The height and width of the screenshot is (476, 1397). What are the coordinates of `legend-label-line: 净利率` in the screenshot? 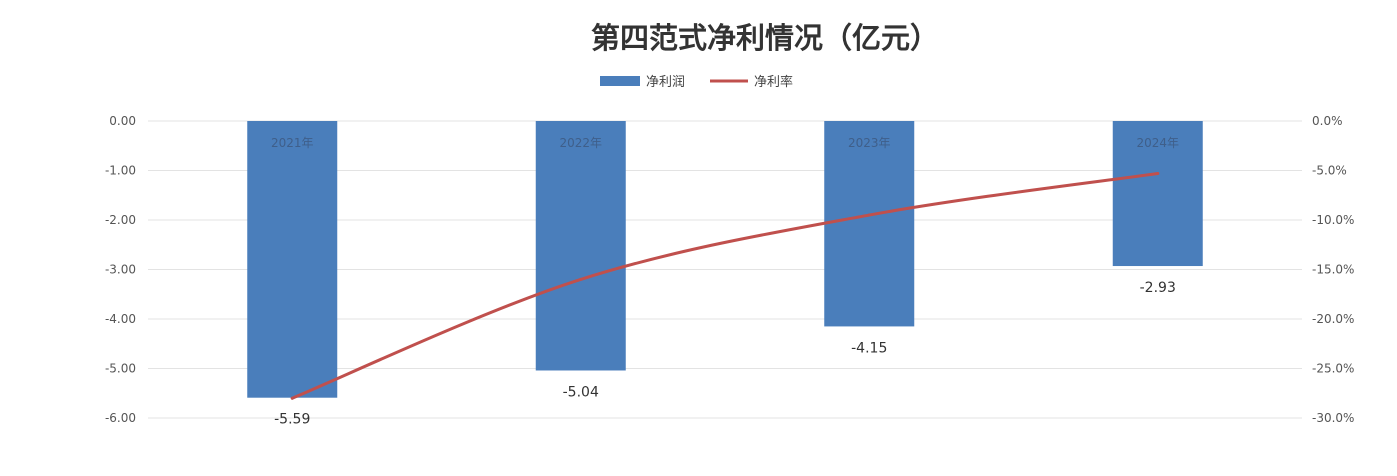 It's located at (773, 82).